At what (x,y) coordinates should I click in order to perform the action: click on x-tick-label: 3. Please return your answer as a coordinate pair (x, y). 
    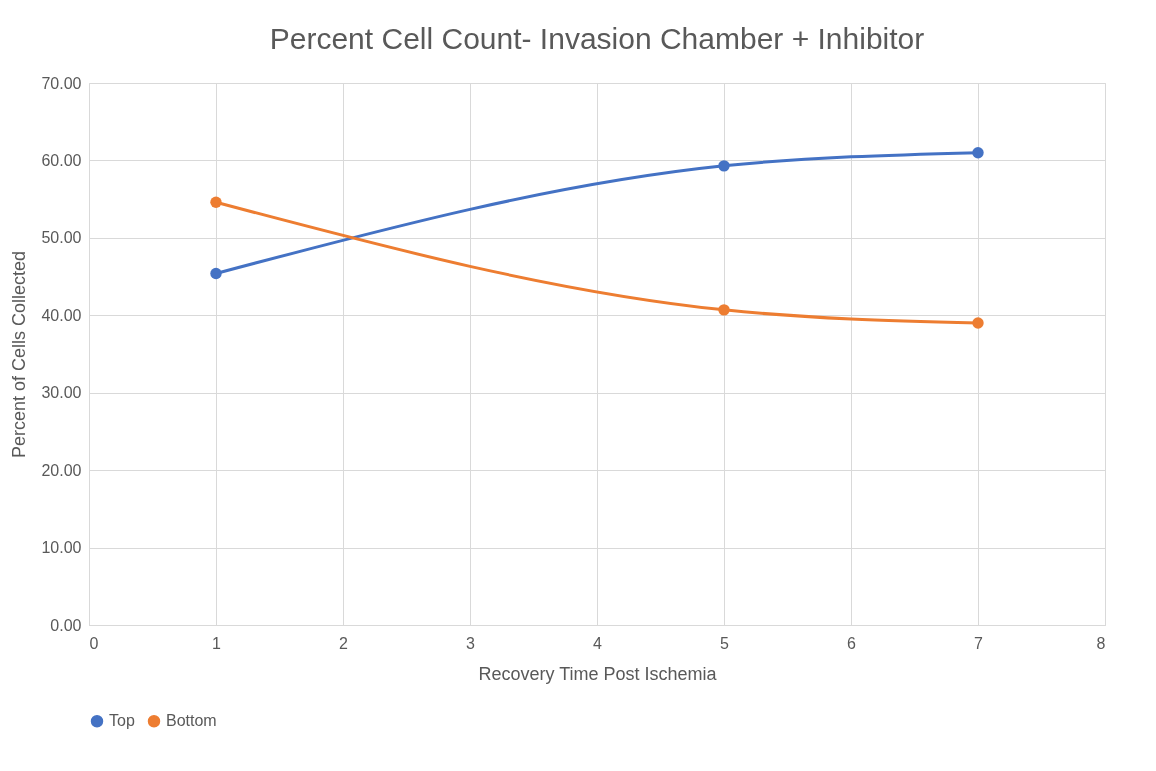
    Looking at the image, I should click on (471, 643).